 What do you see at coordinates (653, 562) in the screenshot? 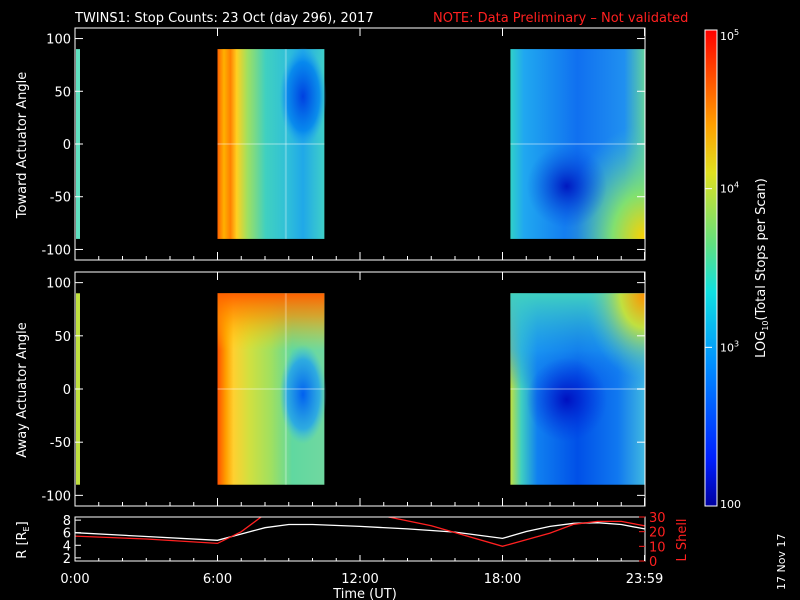
I see `right-y-tick-label: 0` at bounding box center [653, 562].